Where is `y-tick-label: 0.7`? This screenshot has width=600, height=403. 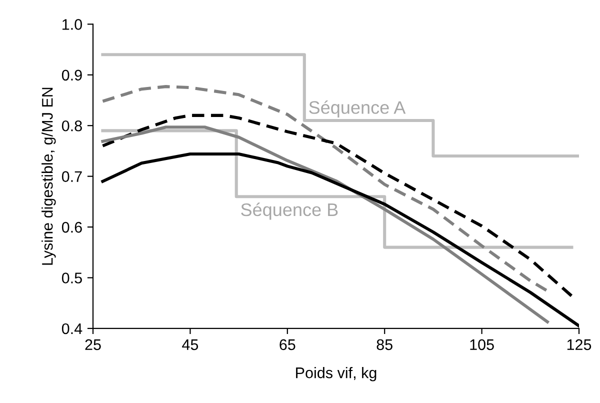 y-tick-label: 0.7 is located at coordinates (72, 176).